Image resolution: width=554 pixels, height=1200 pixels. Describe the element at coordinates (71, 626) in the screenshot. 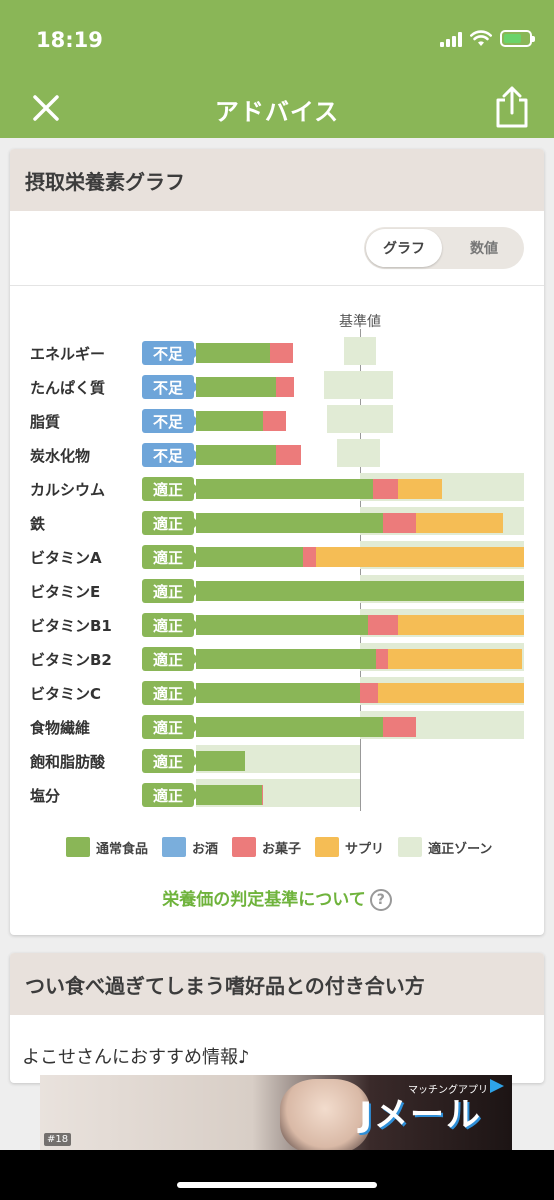

I see `nutrient-label: ビタミンB1` at that location.